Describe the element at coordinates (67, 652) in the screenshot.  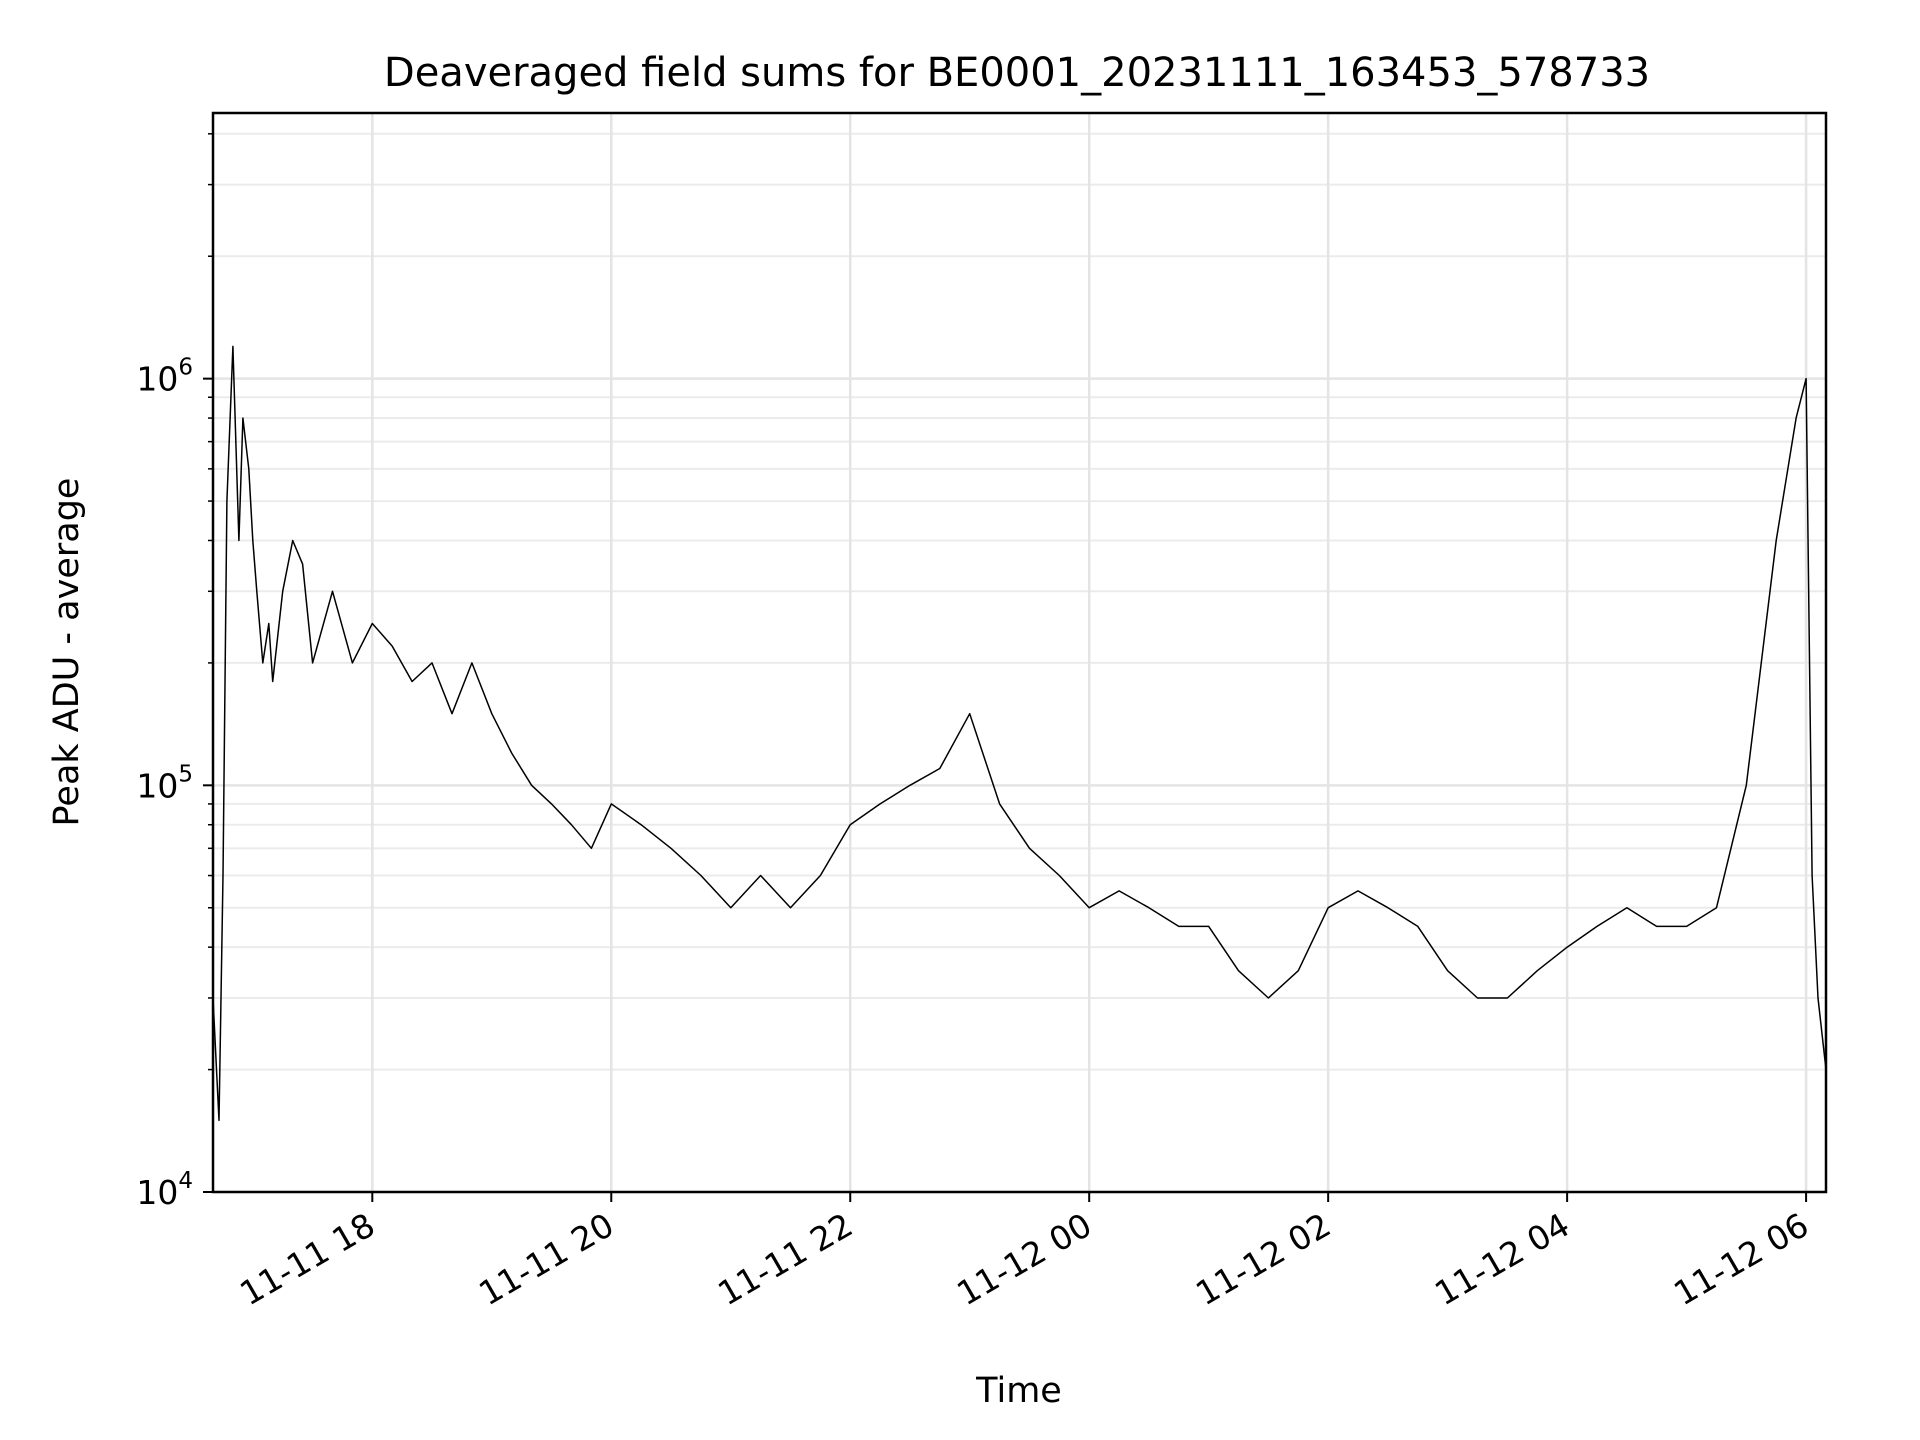
I see `y-axis-label: Peak ADU - average` at that location.